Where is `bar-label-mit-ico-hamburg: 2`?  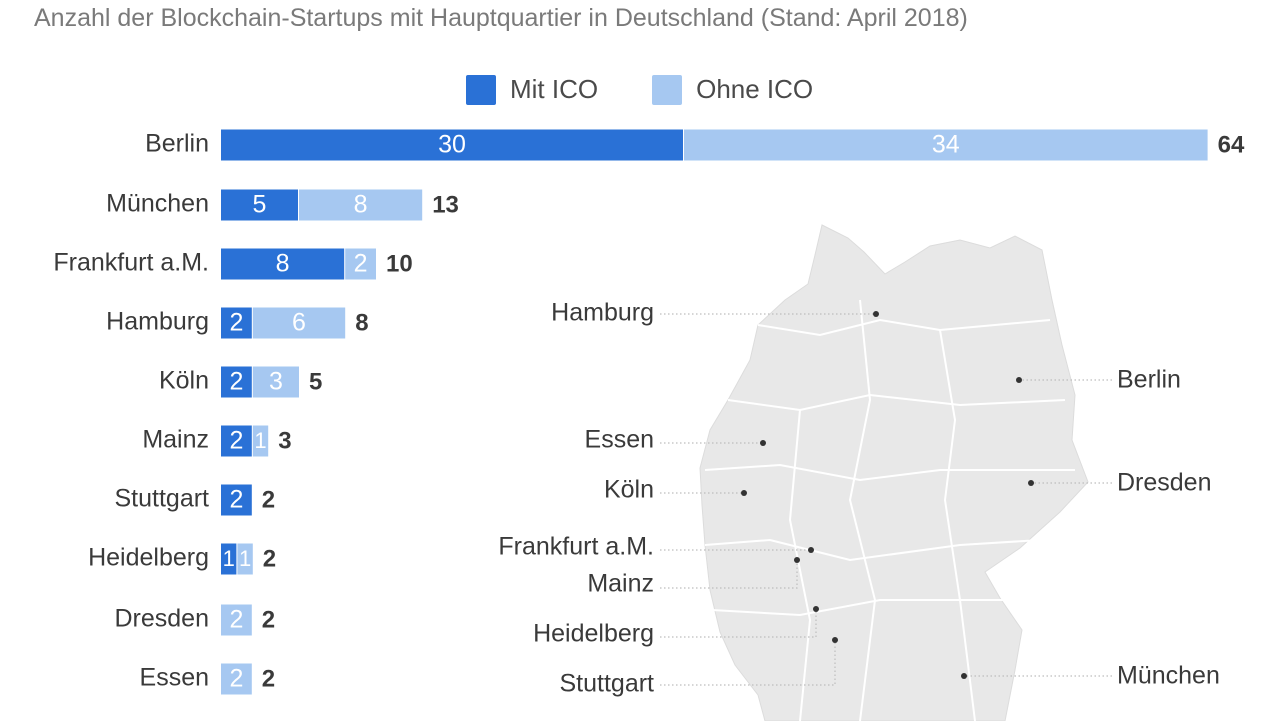
bar-label-mit-ico-hamburg: 2 is located at coordinates (236, 323).